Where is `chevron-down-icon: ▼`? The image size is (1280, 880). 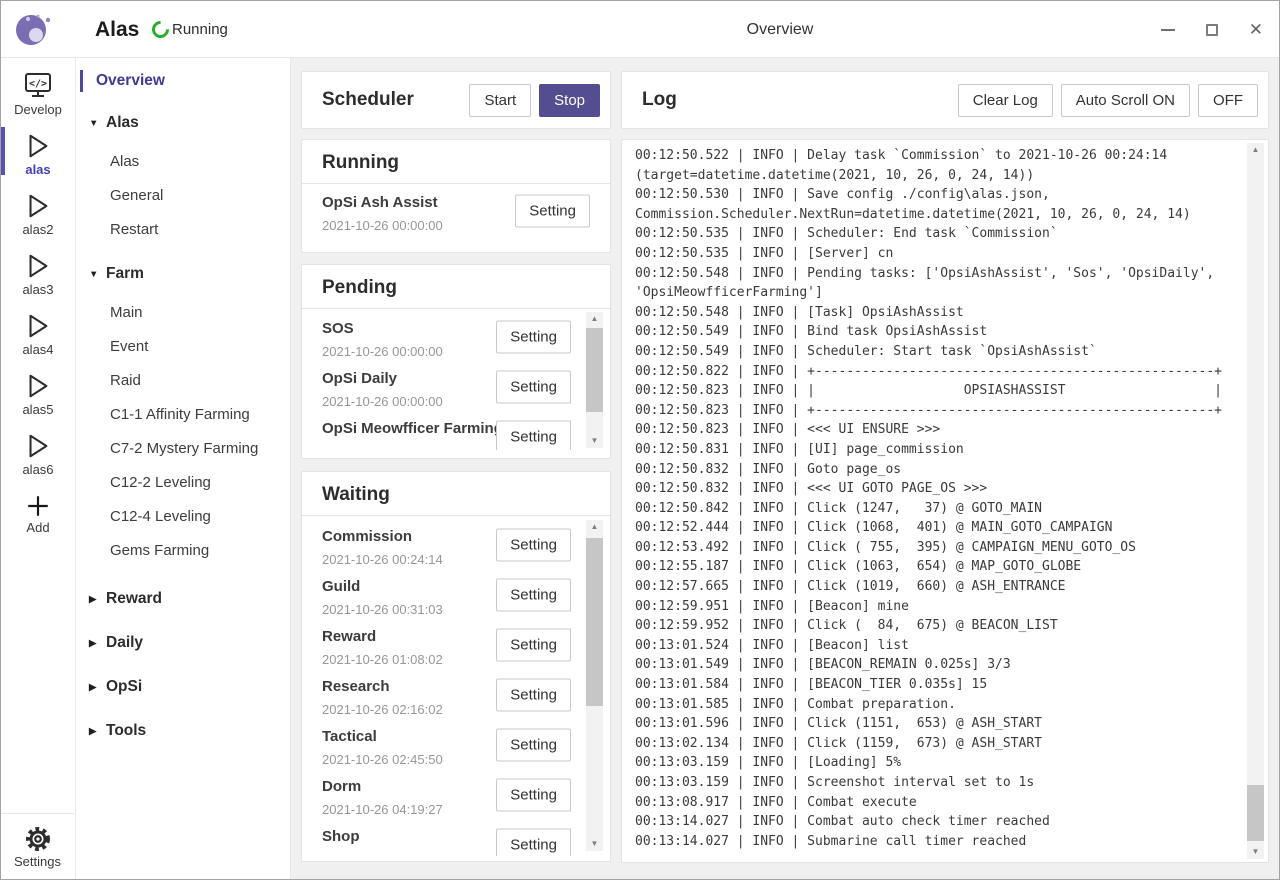
chevron-down-icon: ▼ is located at coordinates (94, 123).